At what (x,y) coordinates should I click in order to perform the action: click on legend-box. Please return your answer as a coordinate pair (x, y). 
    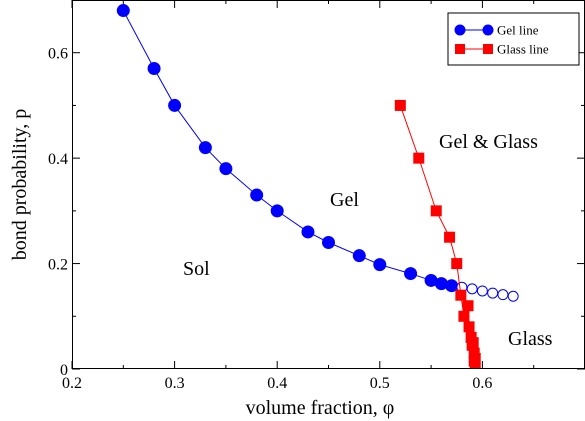
    Looking at the image, I should click on (513, 39).